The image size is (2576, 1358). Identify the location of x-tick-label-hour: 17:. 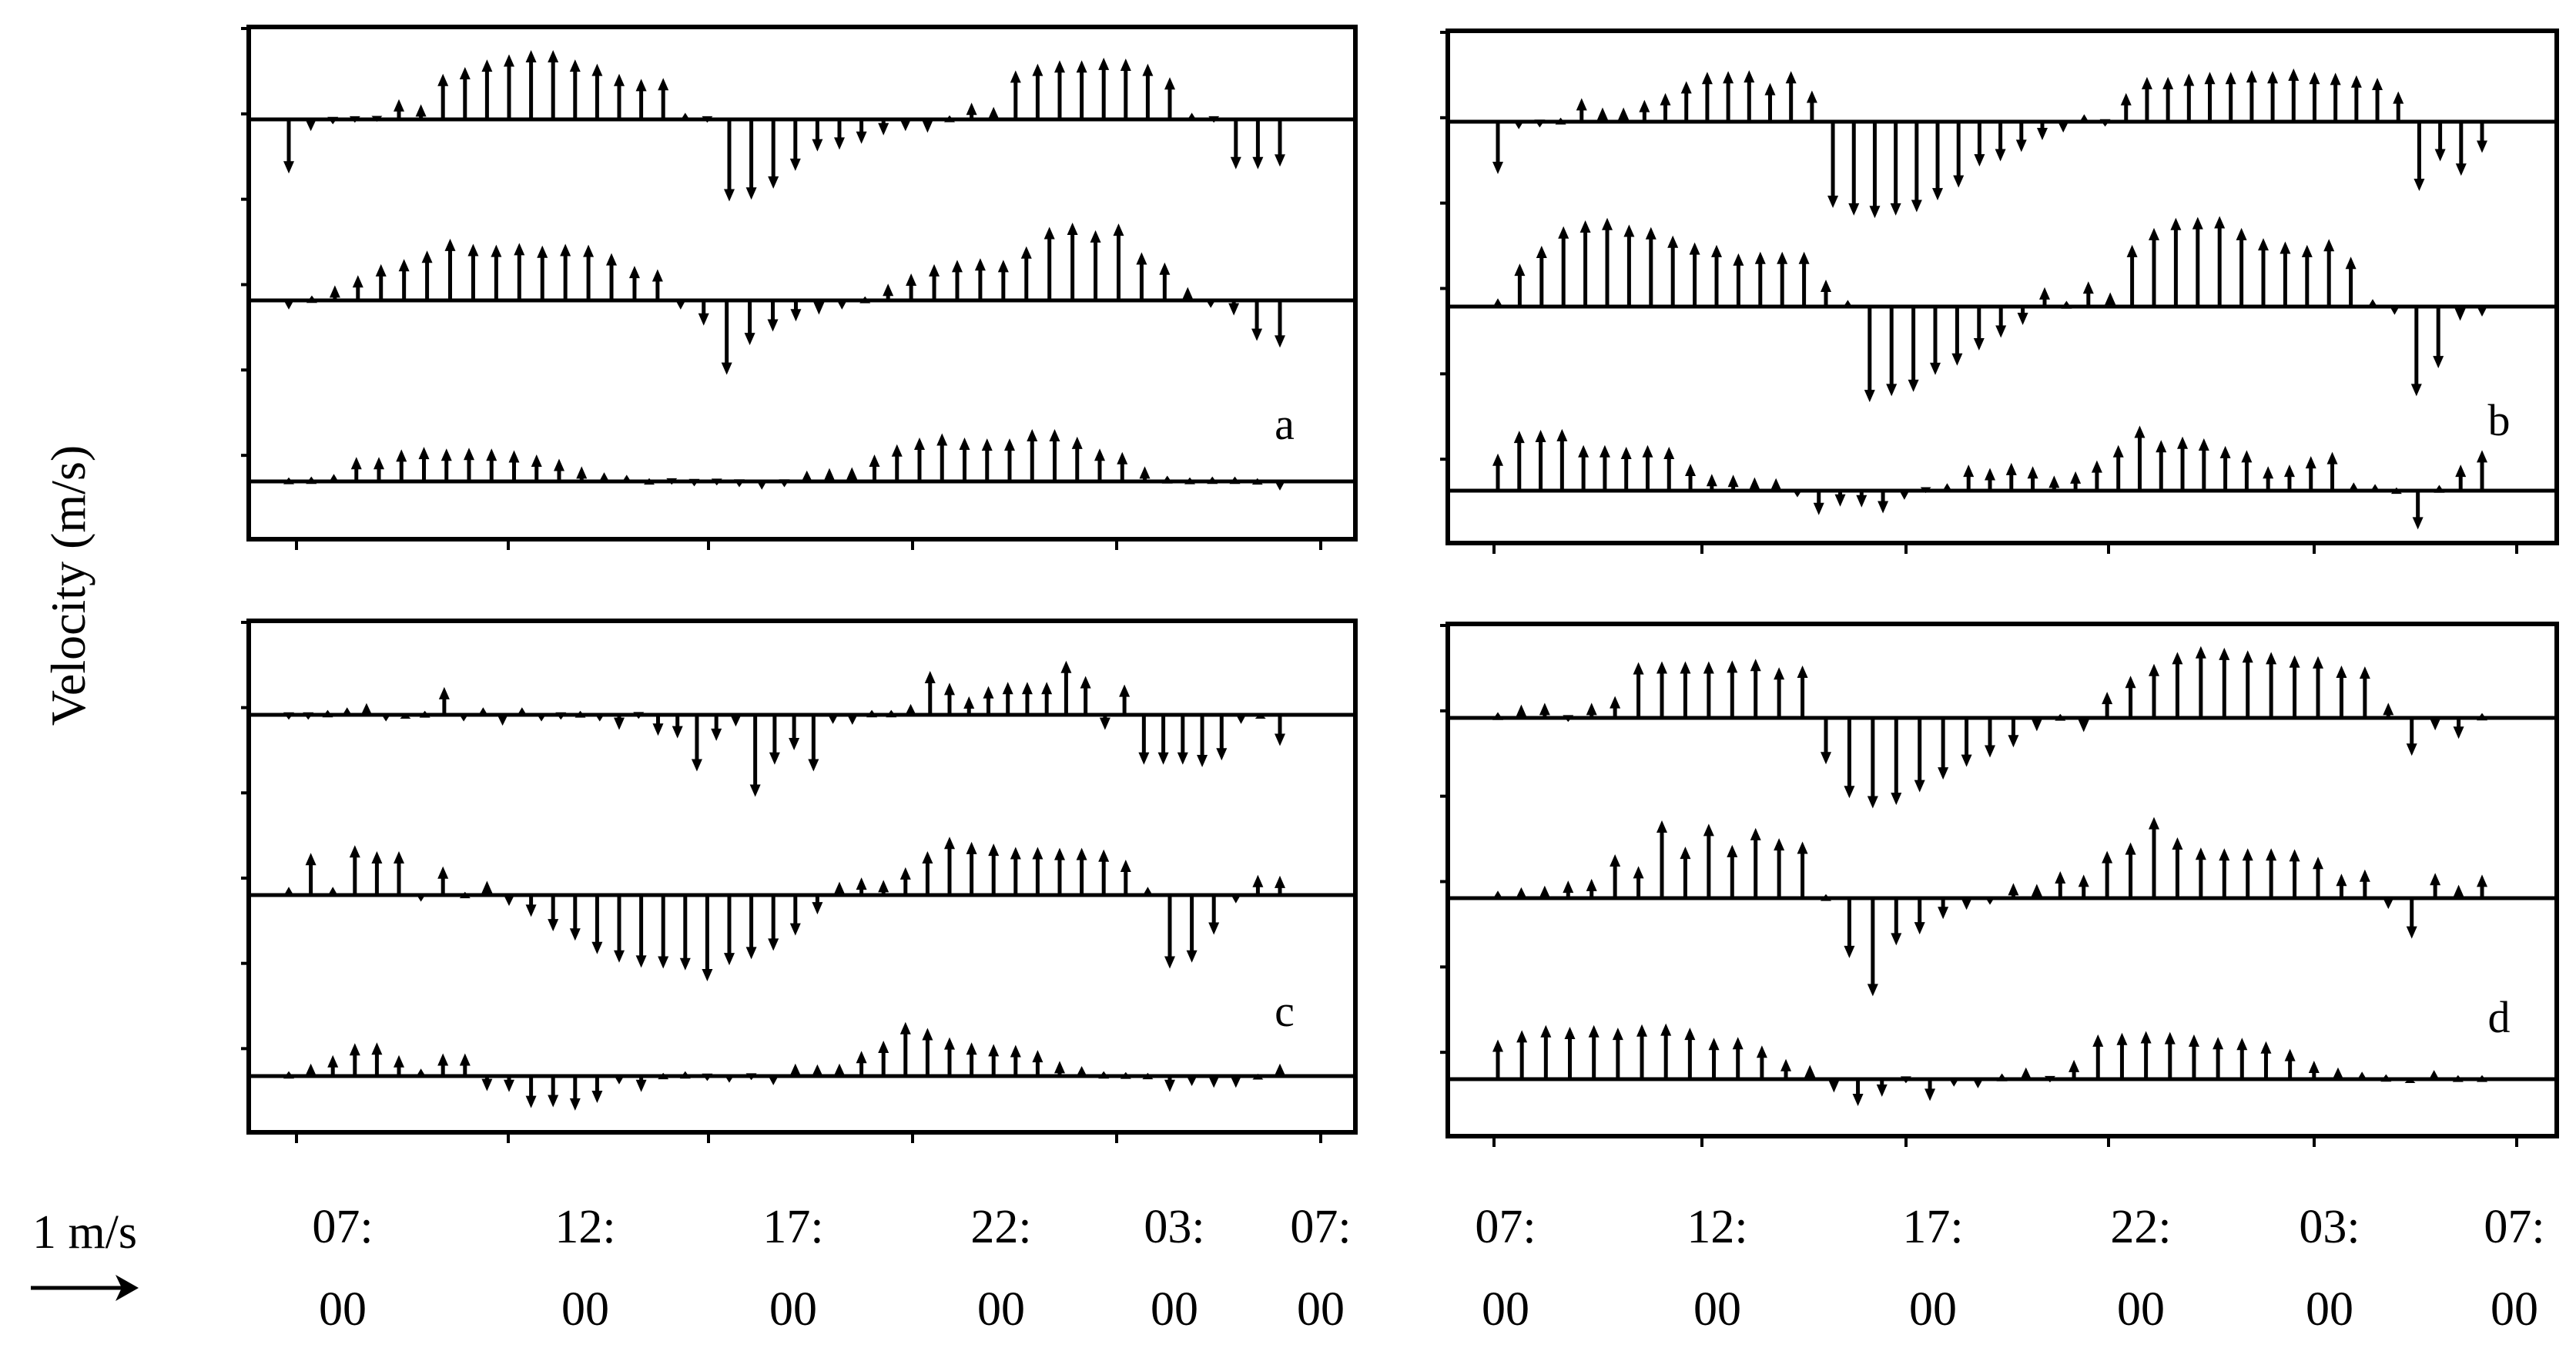
(1932, 1227).